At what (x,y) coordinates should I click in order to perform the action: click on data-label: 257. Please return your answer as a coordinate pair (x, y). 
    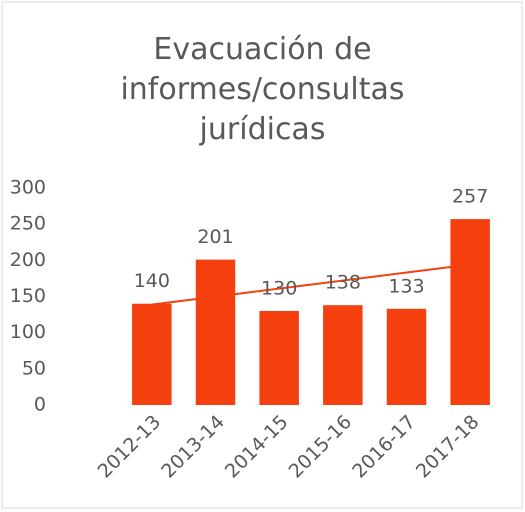
    Looking at the image, I should click on (470, 197).